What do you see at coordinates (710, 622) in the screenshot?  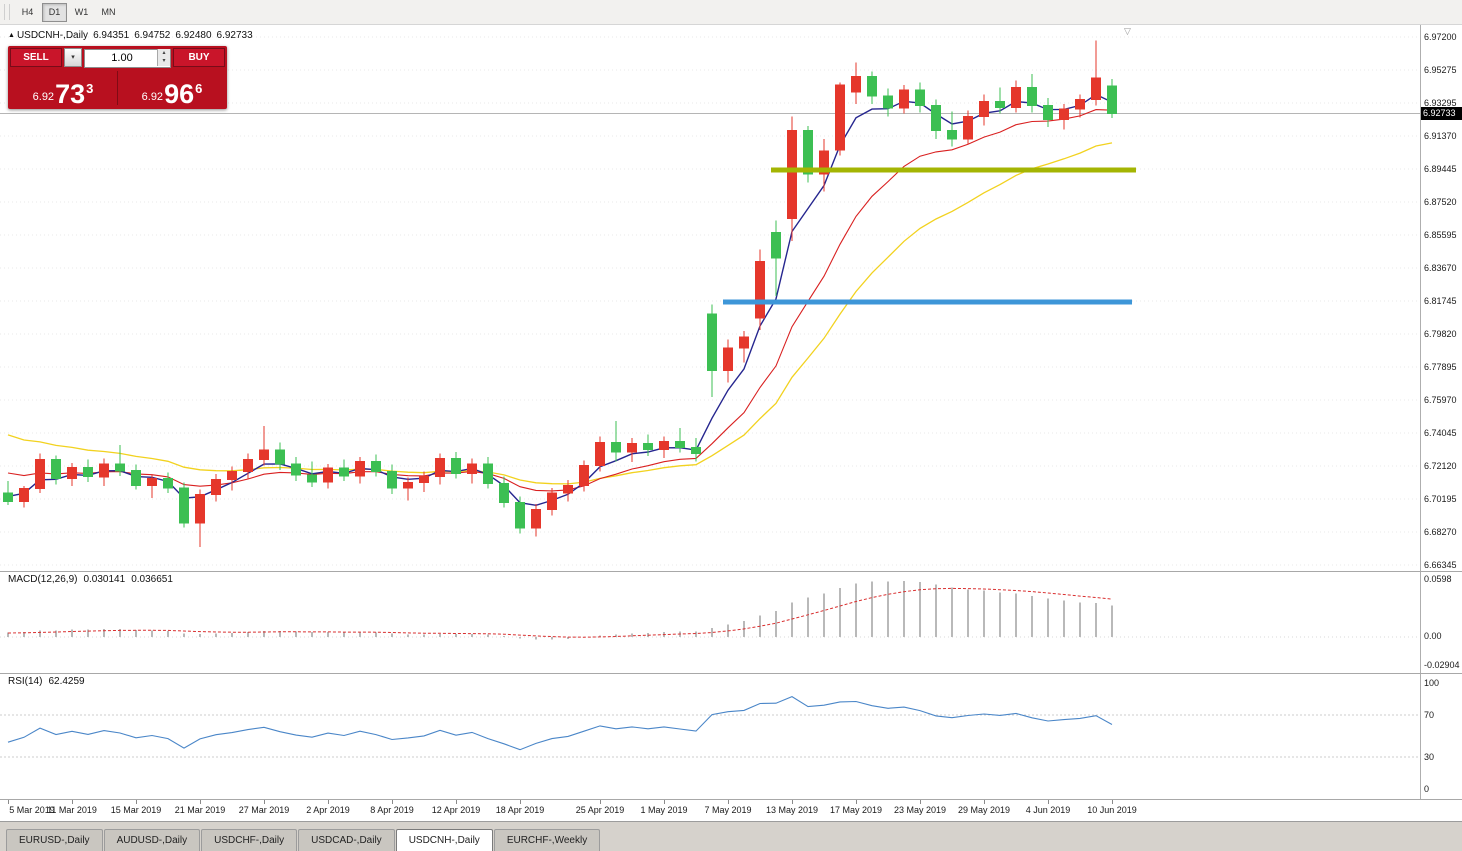 I see `macd-canvas` at bounding box center [710, 622].